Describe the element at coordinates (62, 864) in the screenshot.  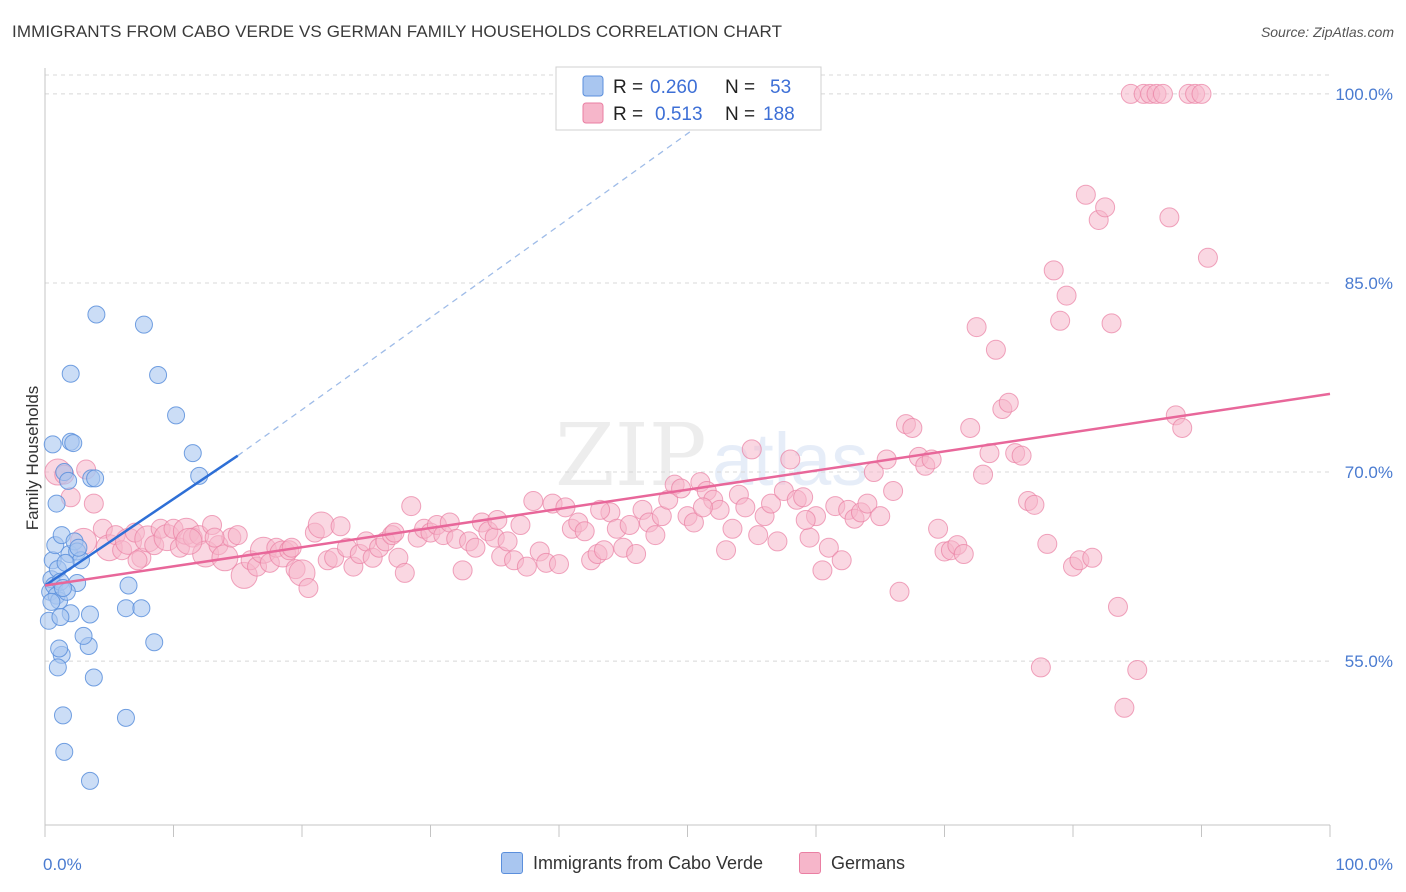
I see `x-tick-label: 0.0%` at that location.